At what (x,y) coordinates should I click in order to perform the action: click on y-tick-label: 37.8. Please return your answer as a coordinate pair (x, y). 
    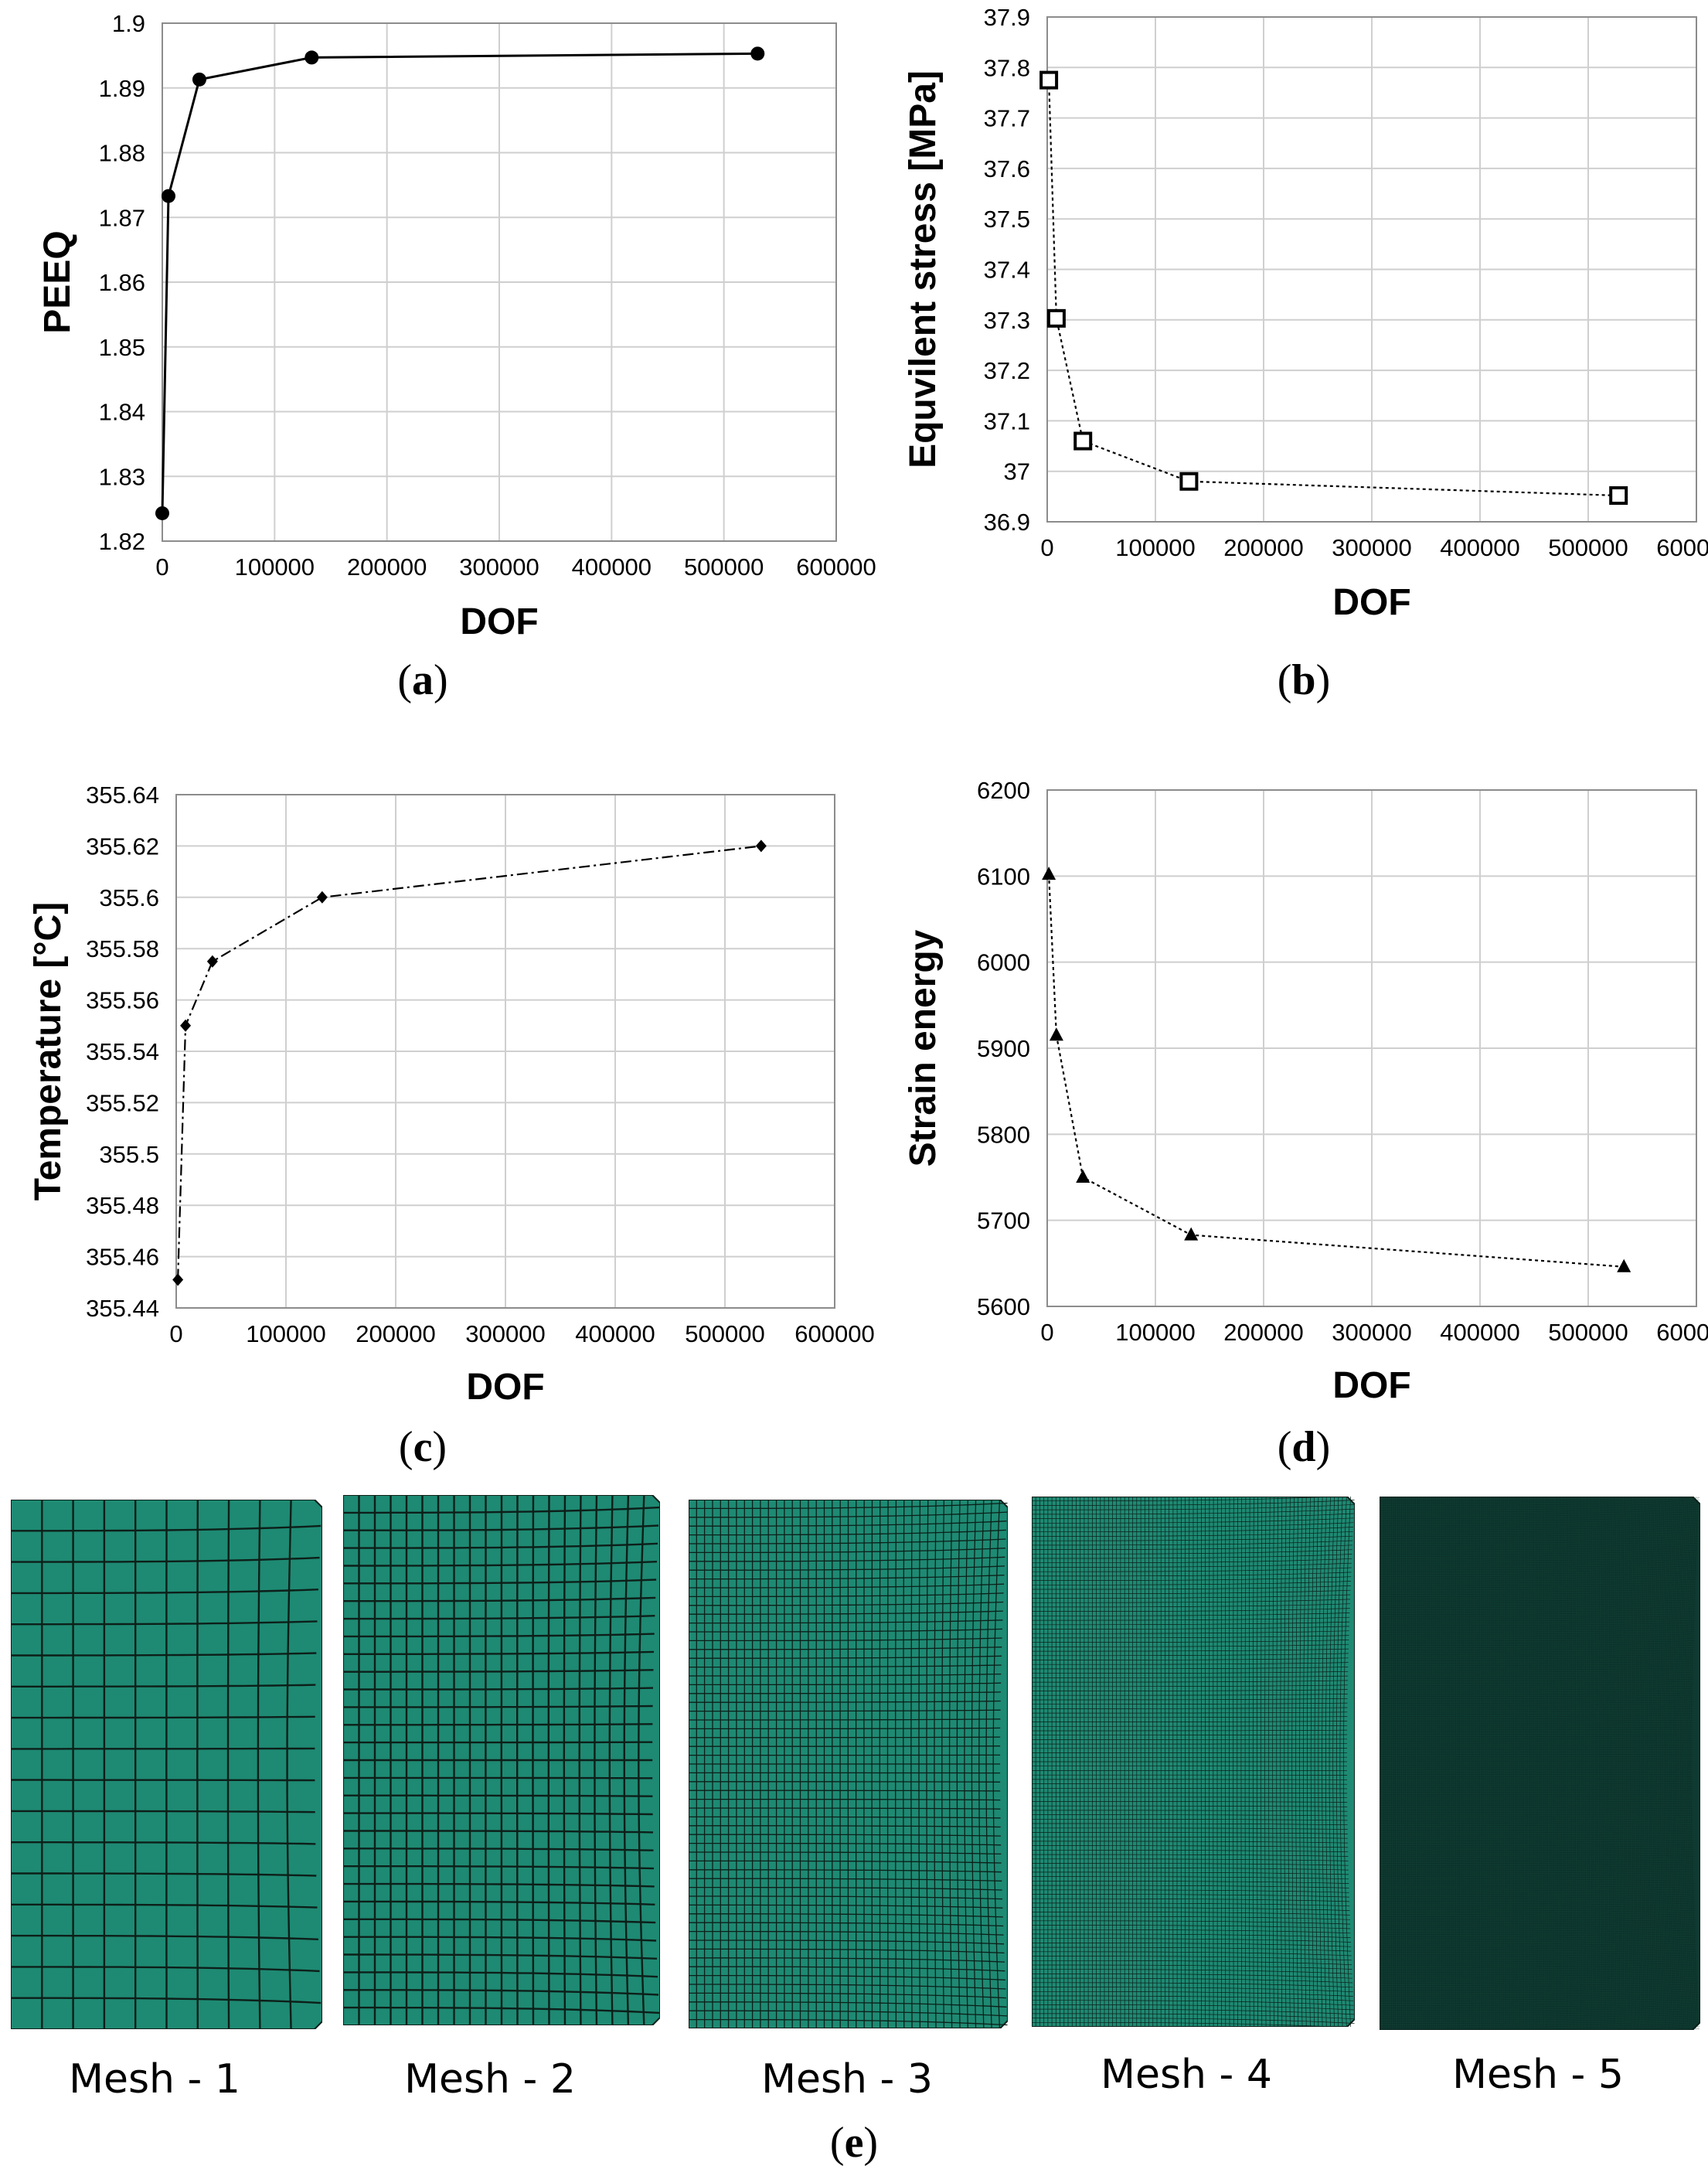
    Looking at the image, I should click on (1007, 67).